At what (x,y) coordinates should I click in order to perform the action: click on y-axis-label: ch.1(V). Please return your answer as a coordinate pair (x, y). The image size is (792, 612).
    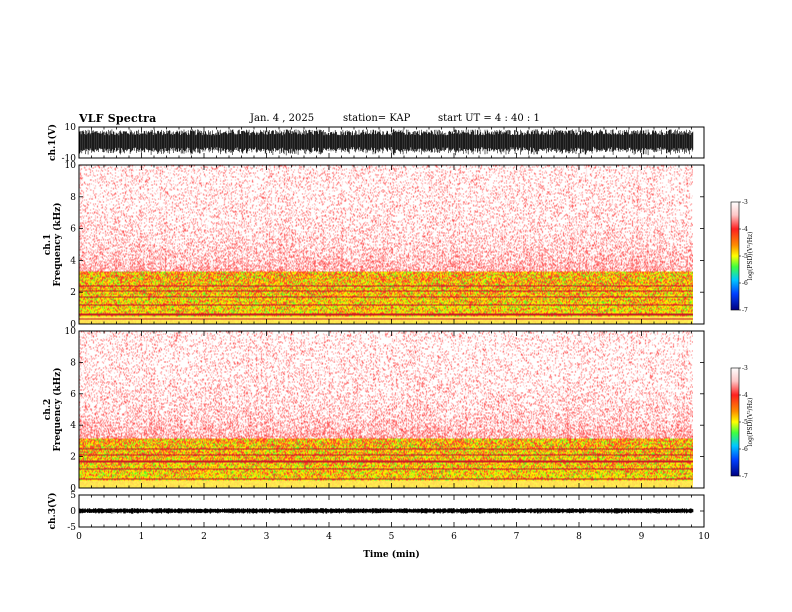
    Looking at the image, I should click on (52, 142).